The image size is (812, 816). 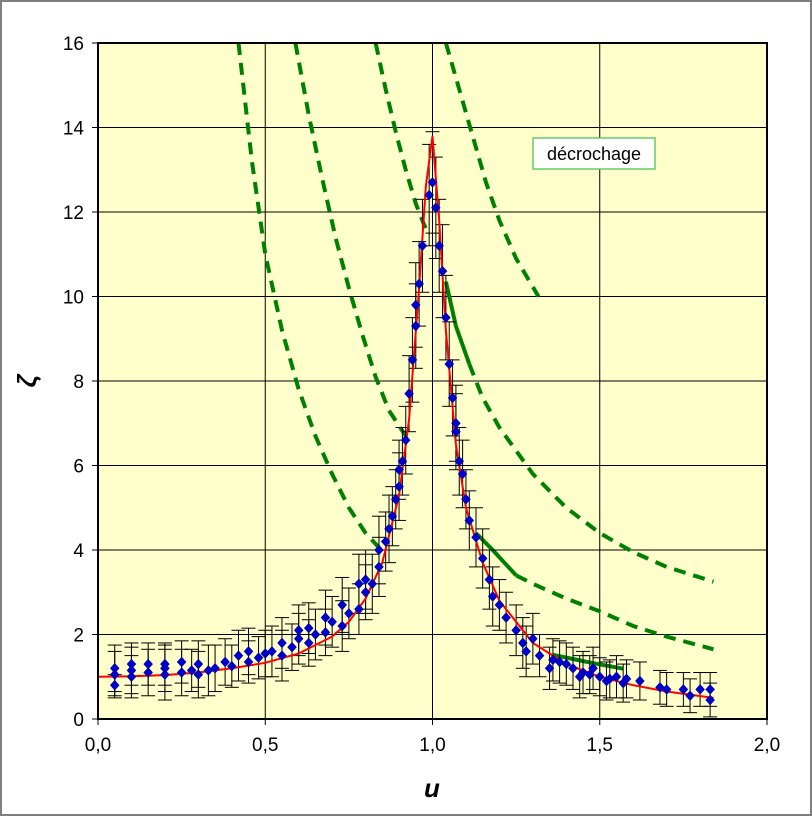 What do you see at coordinates (78, 720) in the screenshot?
I see `y-tick-label: 0` at bounding box center [78, 720].